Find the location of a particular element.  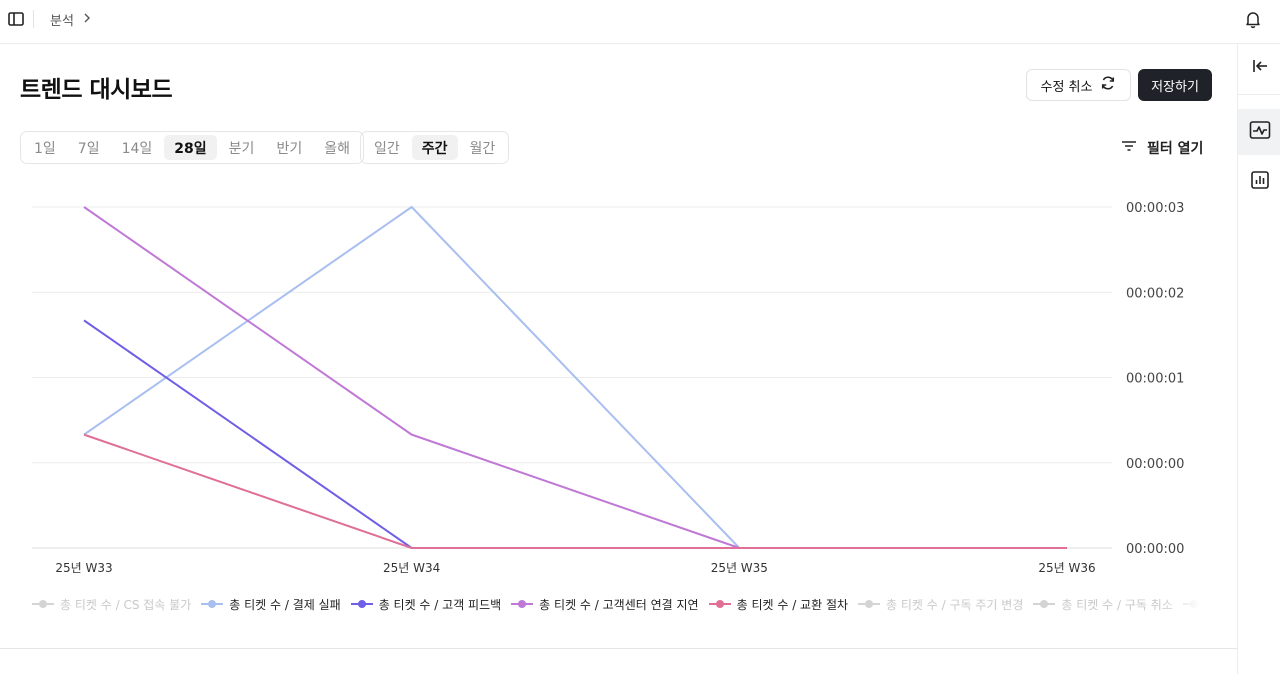

date-range-tabs: 1일 7일 14일 28일 분기 반기 올해 is located at coordinates (192, 147).